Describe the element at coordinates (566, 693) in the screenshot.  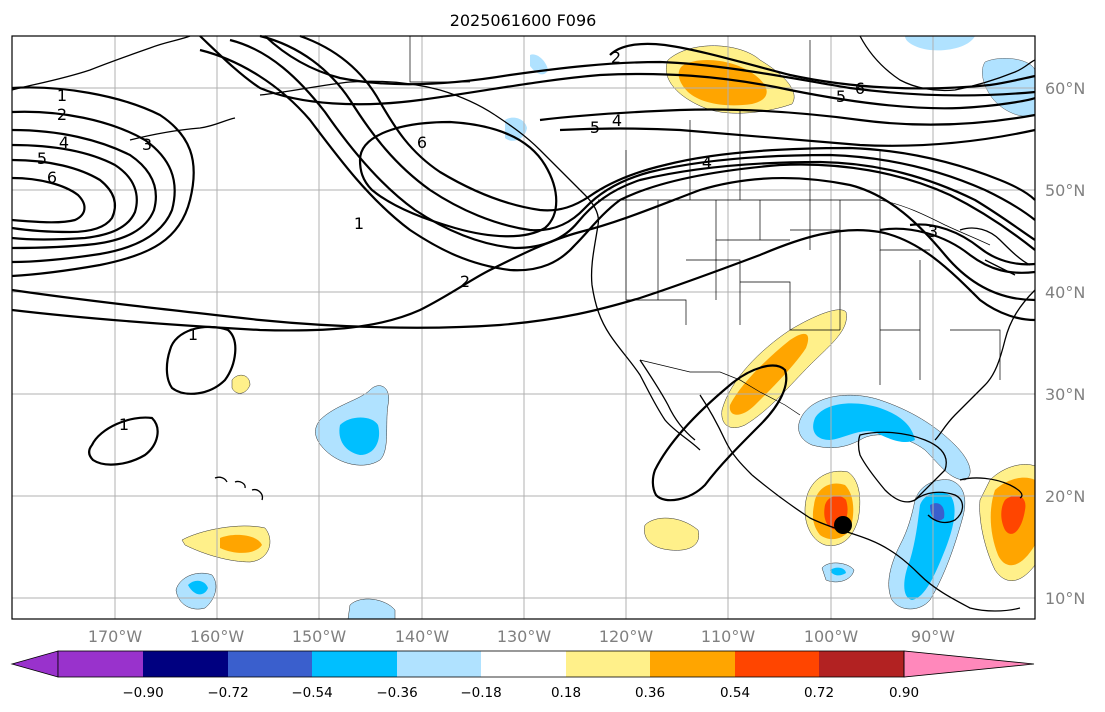
I see `colorbar-tick-label: 0.18` at that location.